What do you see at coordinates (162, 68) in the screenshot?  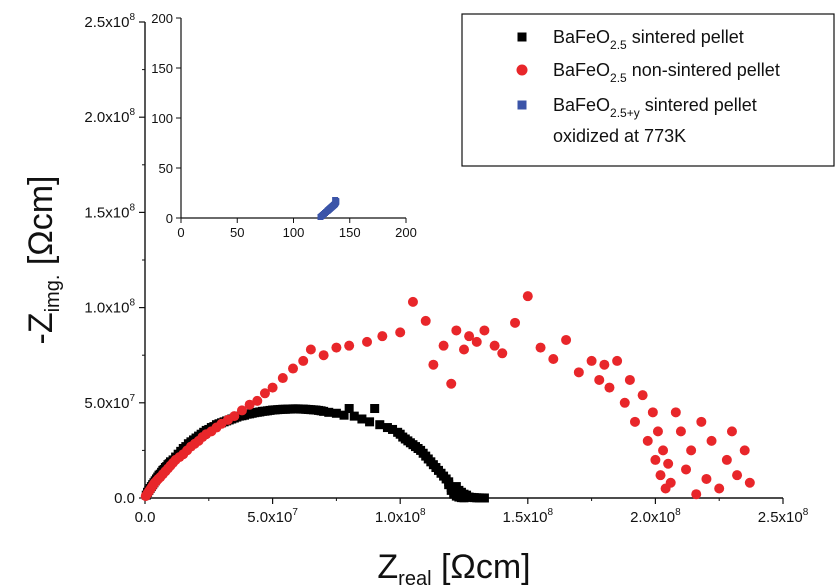 I see `inset-y-tick-label: 150` at bounding box center [162, 68].